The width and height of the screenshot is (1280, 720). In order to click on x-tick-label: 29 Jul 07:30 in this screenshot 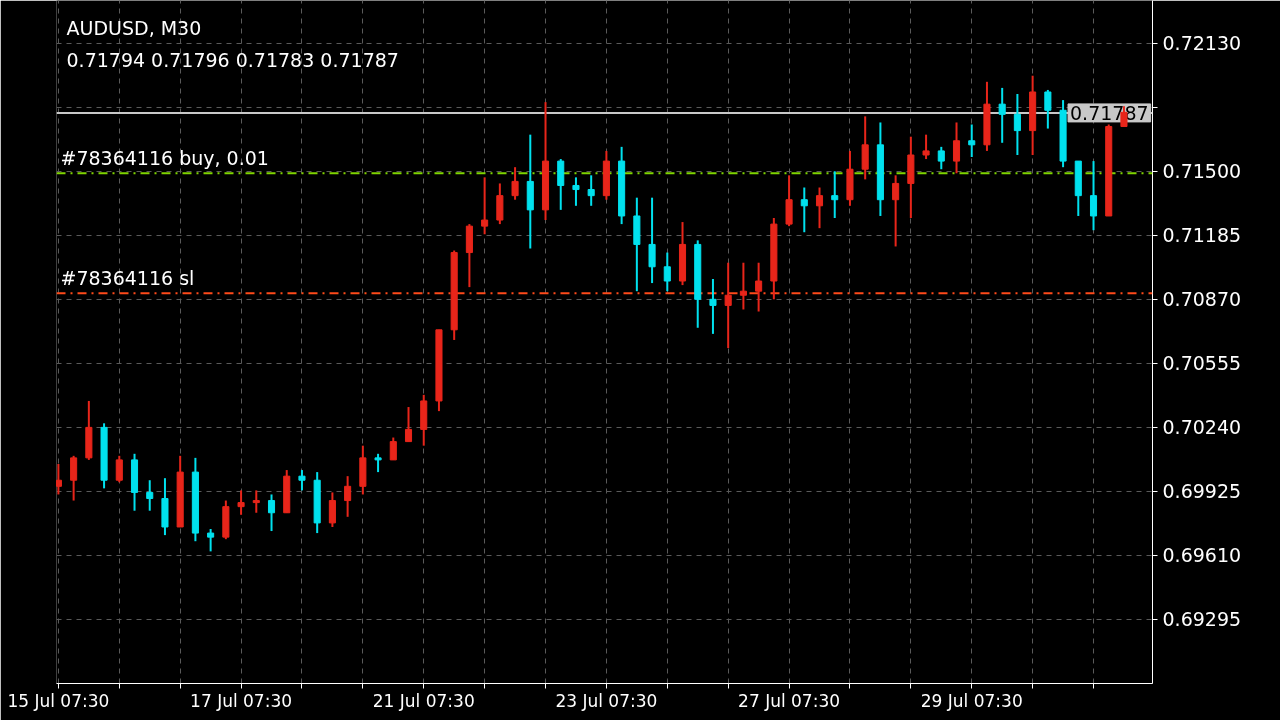, I will do `click(971, 700)`.